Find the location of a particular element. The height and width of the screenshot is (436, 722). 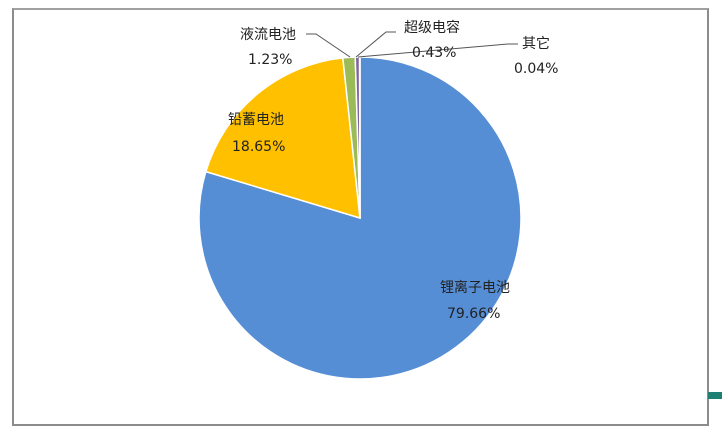

slice-label-name: 其它 is located at coordinates (536, 43).